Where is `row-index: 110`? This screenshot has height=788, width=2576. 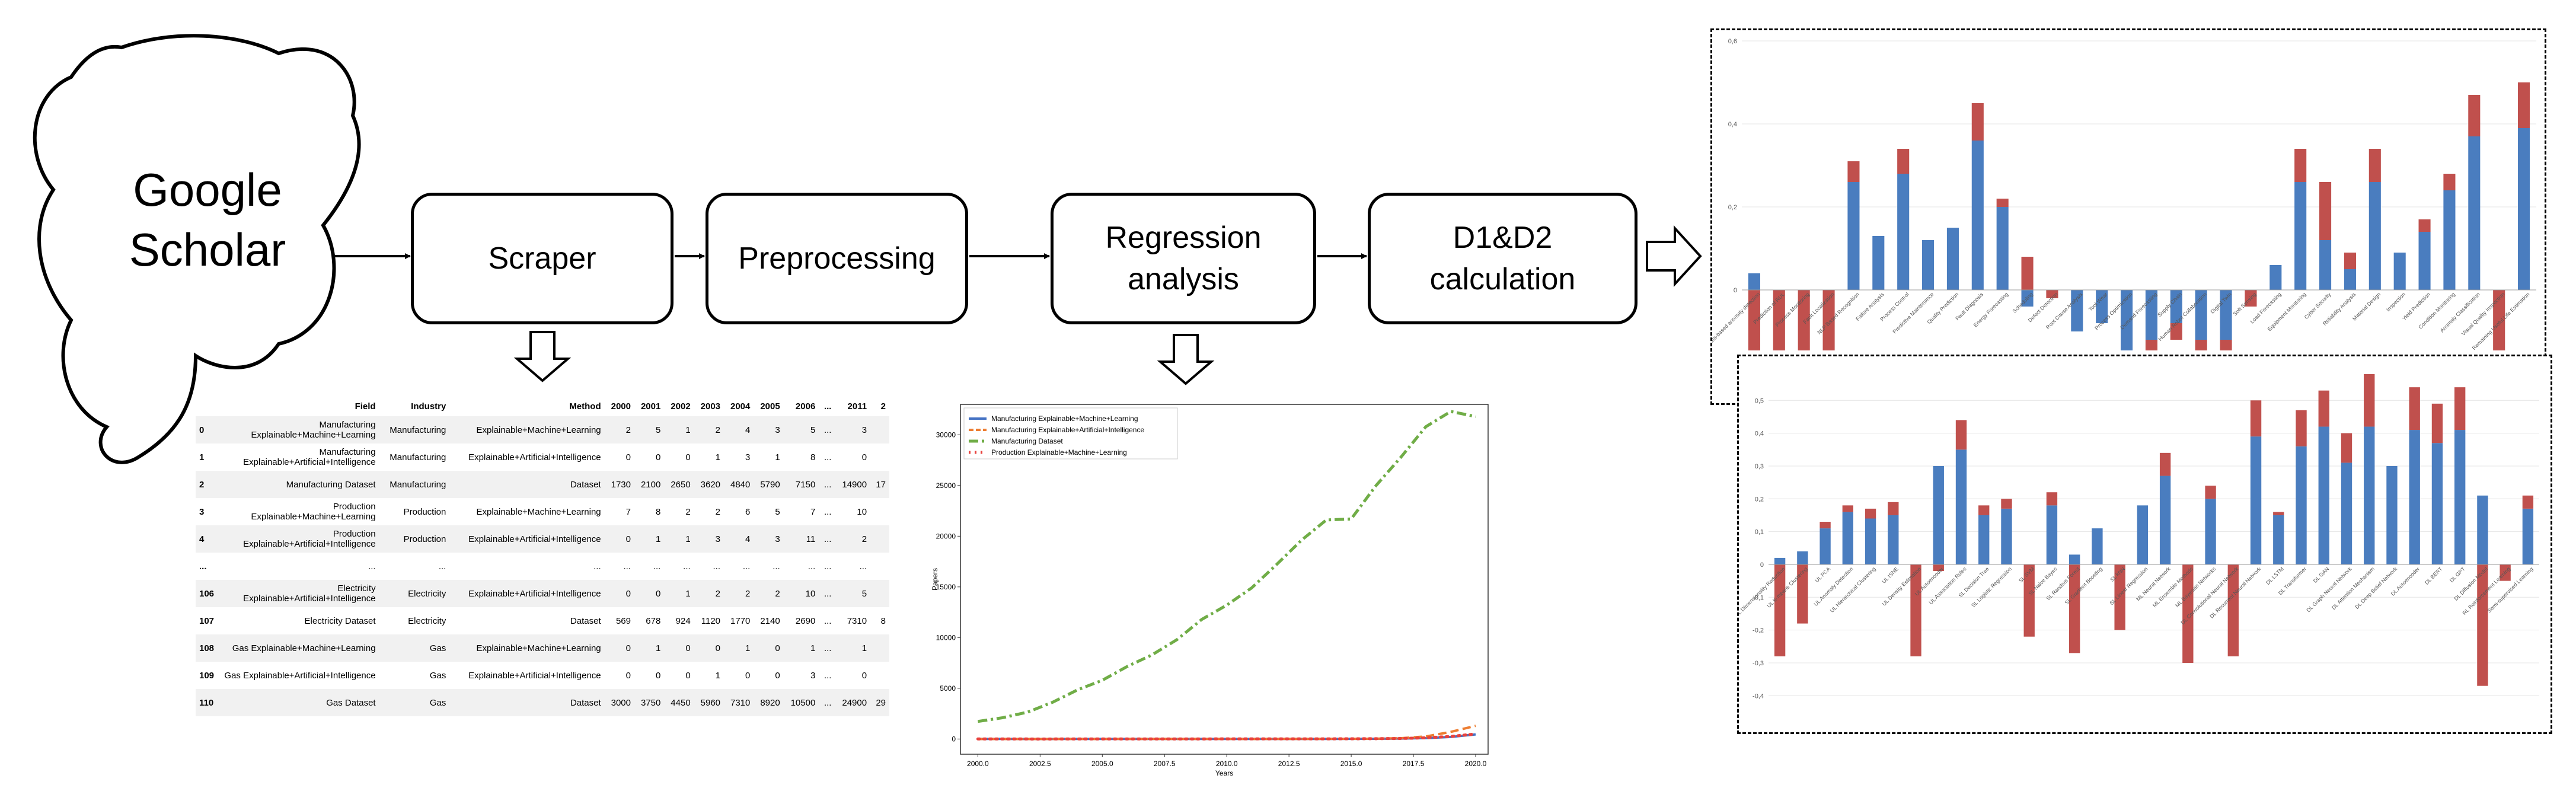 row-index: 110 is located at coordinates (208, 702).